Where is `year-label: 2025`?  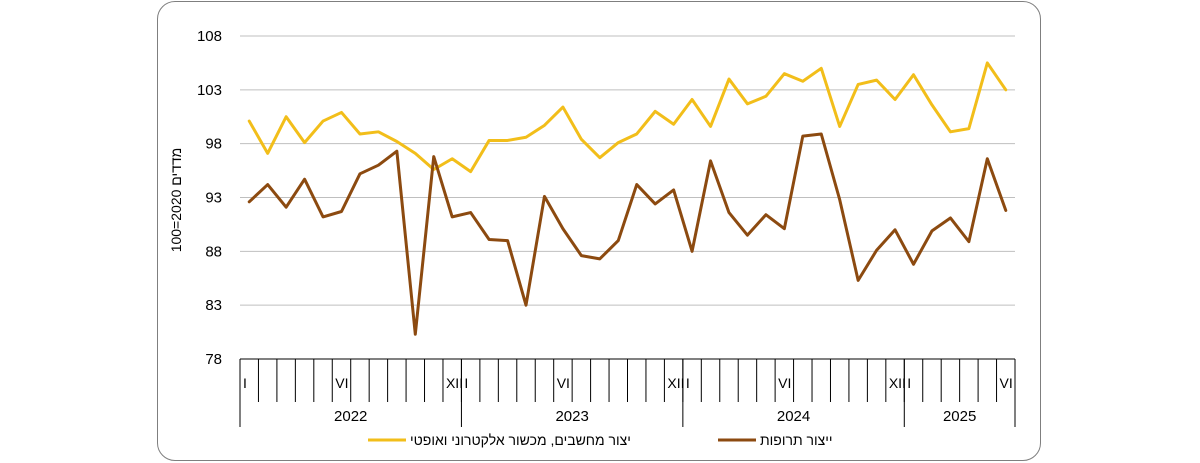
year-label: 2025 is located at coordinates (959, 416).